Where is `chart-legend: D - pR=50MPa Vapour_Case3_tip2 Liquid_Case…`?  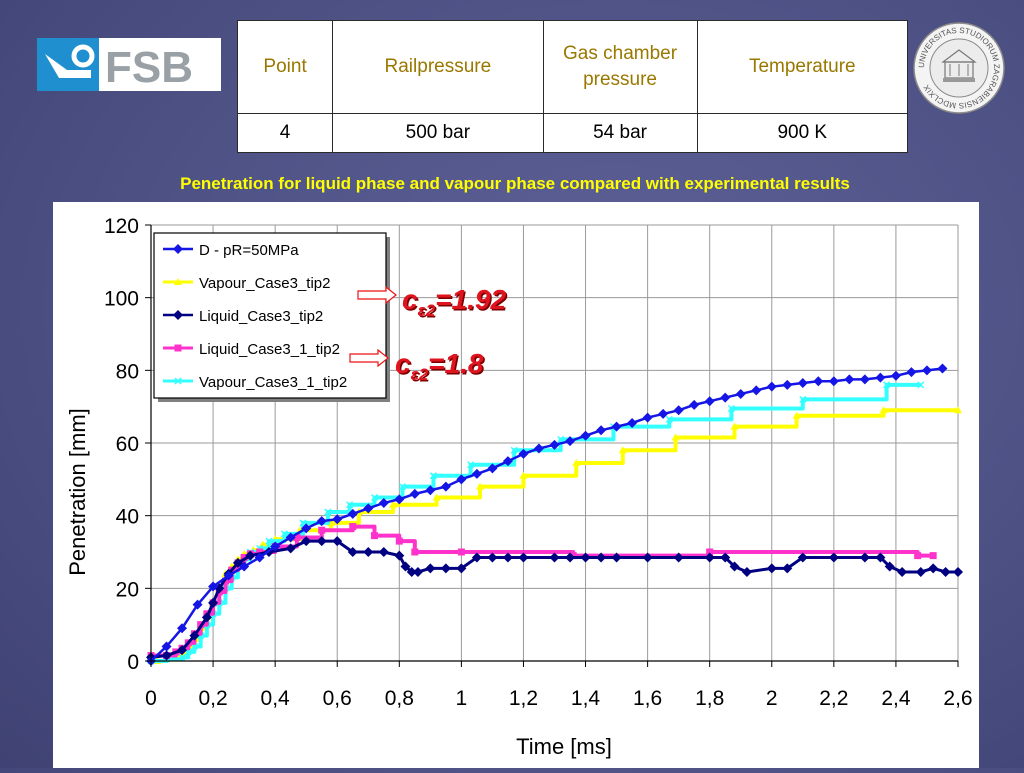
chart-legend: D - pR=50MPa Vapour_Case3_tip2 Liquid_Case… is located at coordinates (271, 317).